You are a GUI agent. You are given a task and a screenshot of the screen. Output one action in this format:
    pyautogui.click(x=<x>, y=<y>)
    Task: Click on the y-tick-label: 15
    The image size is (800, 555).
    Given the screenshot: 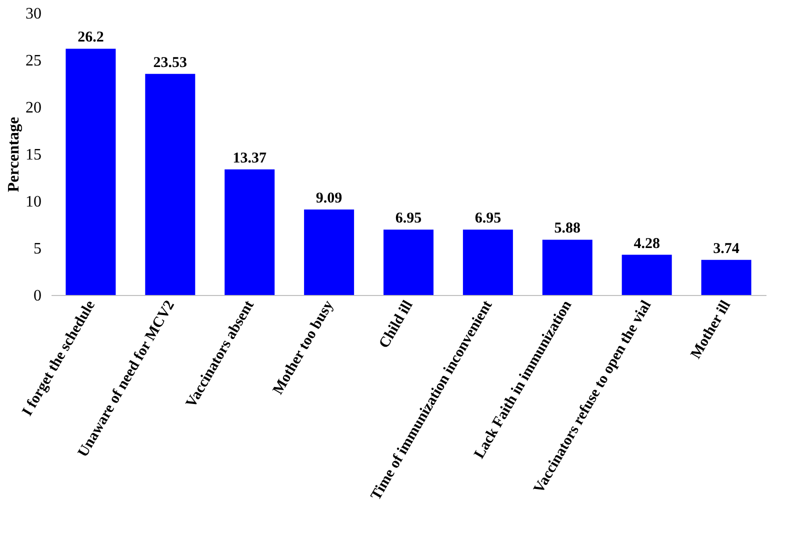 What is the action you would take?
    pyautogui.click(x=34, y=155)
    